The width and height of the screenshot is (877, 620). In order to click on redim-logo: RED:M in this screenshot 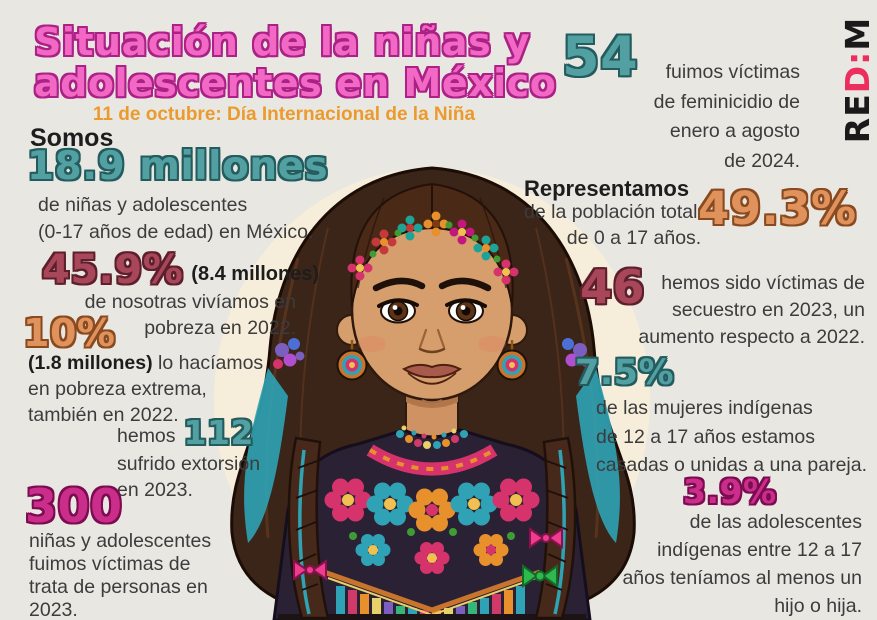, I will do `click(857, 80)`.